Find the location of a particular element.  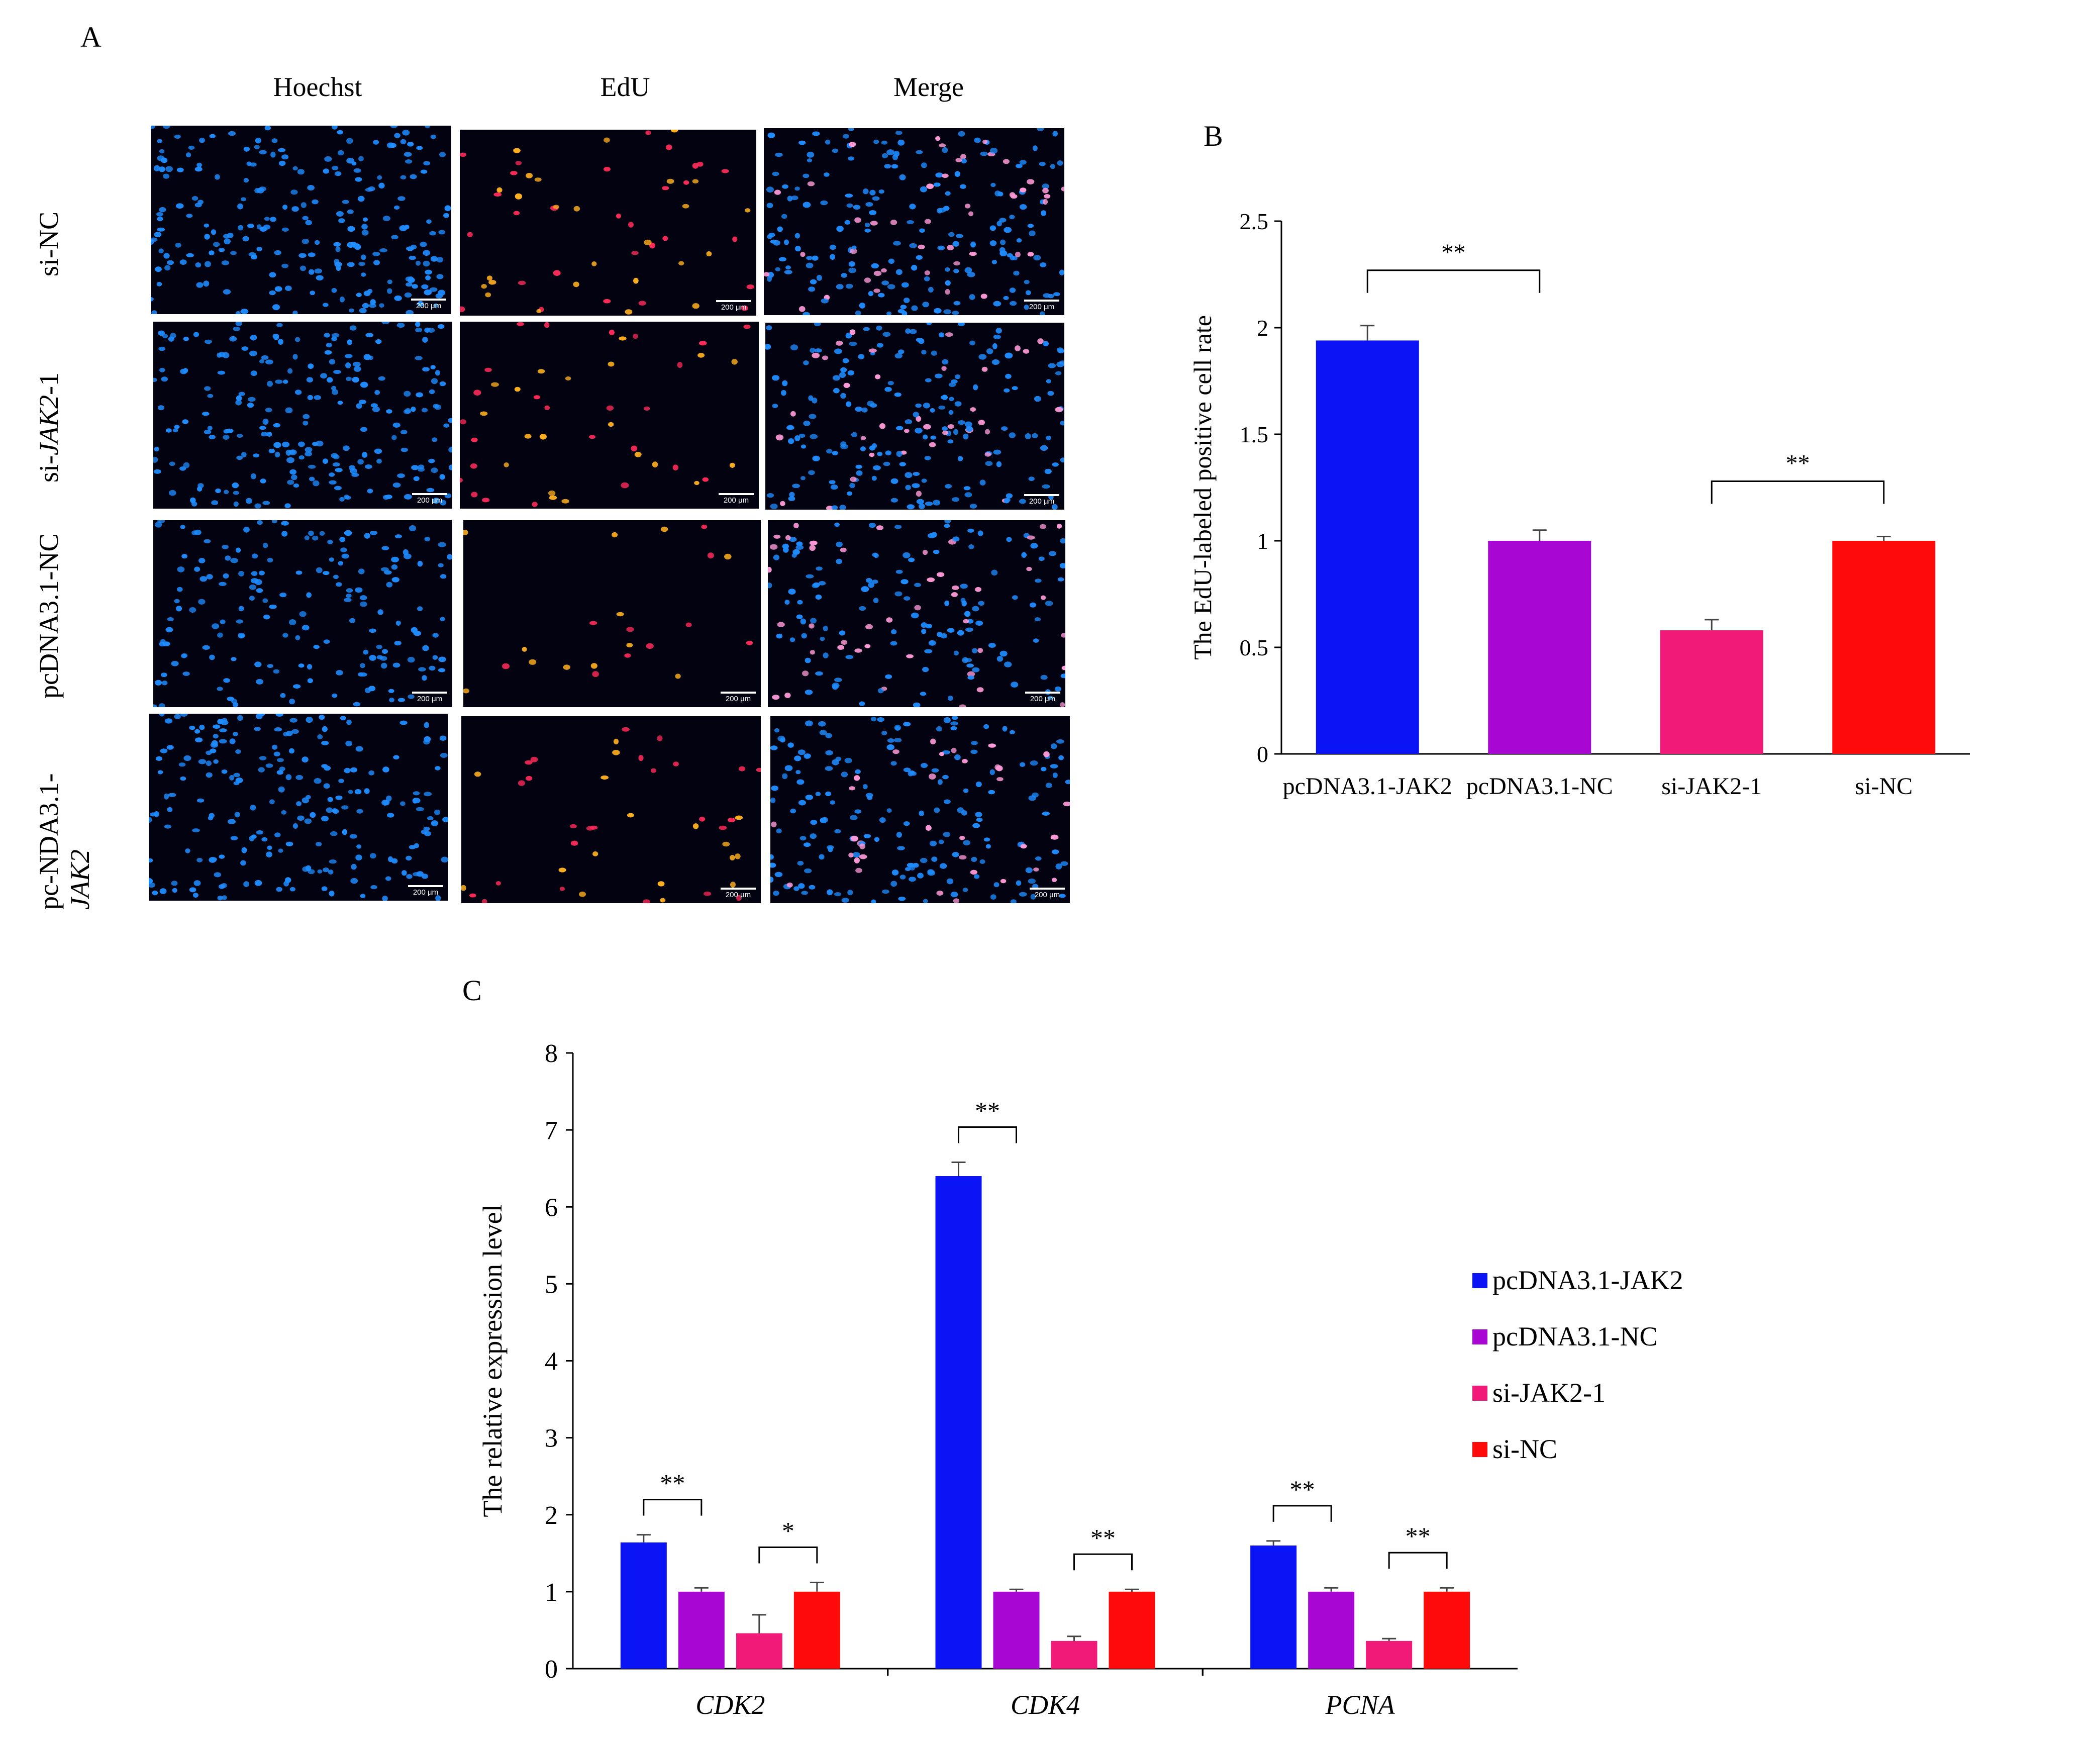

x-tick-label: PCNA is located at coordinates (1360, 1705).